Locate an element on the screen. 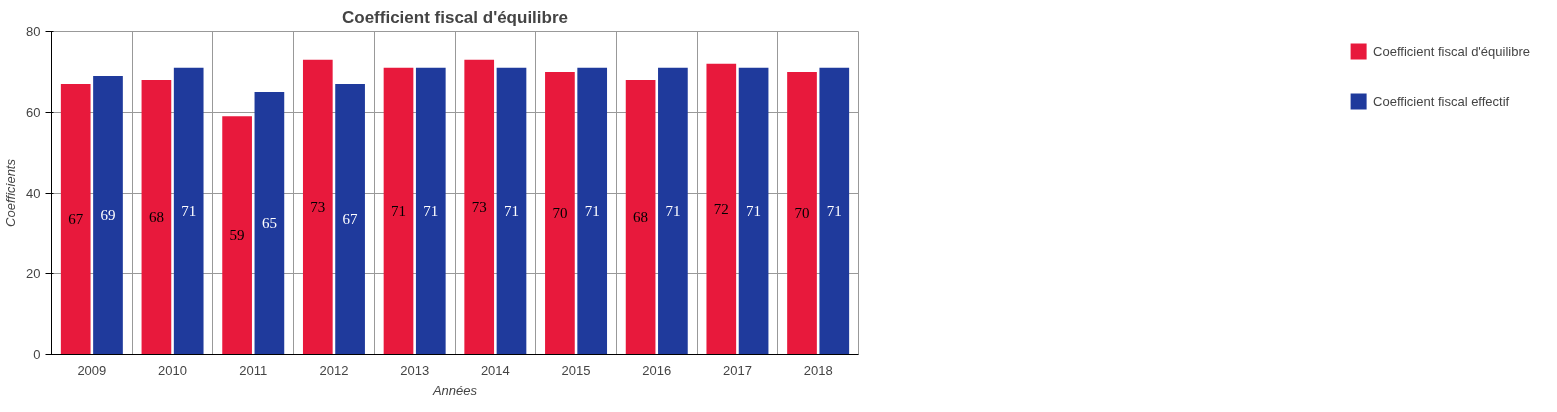  data-label: 65 is located at coordinates (269, 223).